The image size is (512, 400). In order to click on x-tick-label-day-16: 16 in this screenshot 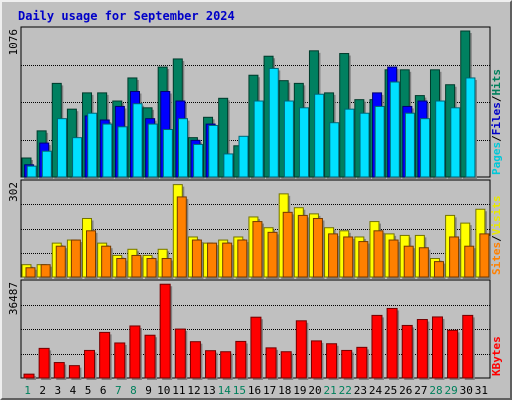, I will do `click(254, 390)`.